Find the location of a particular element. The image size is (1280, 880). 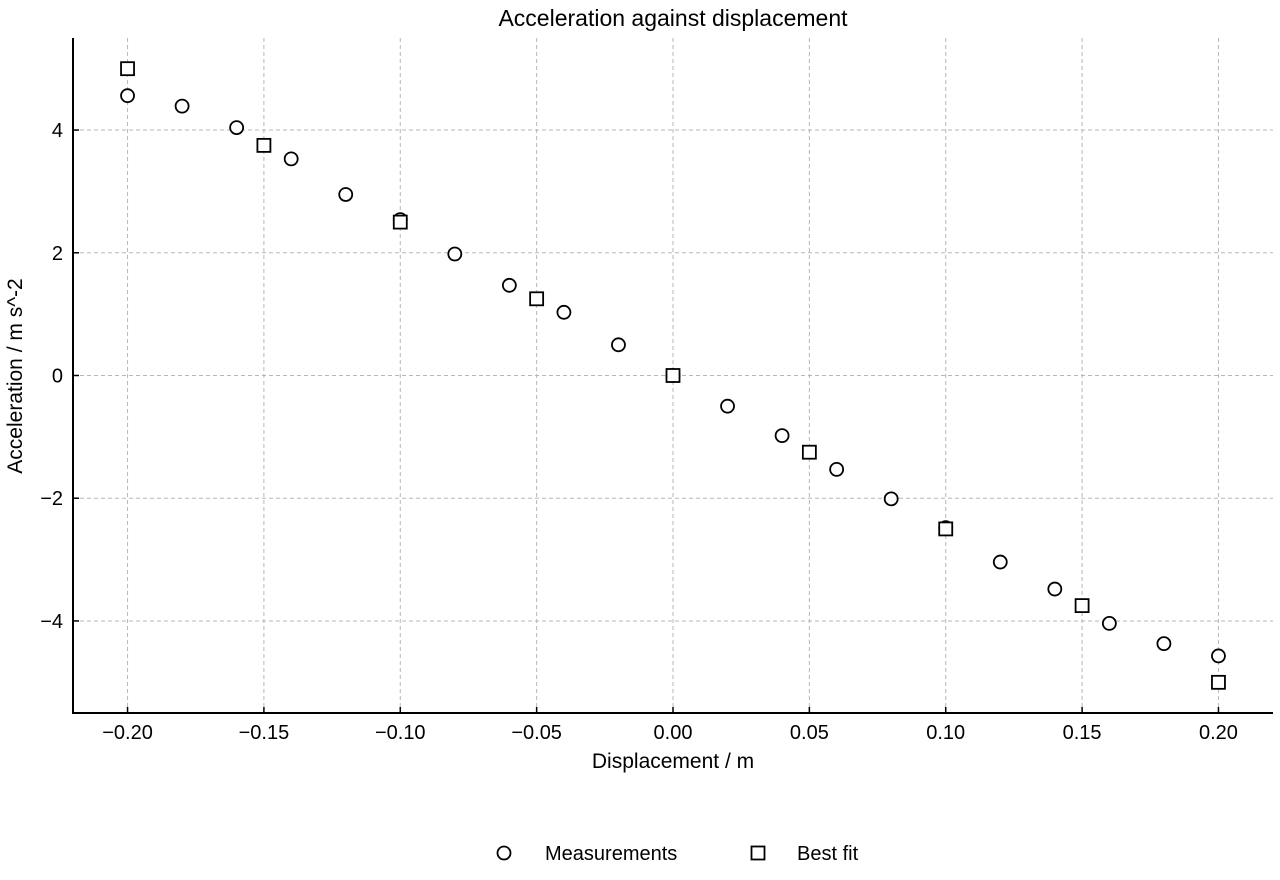

chart-title: Acceleration against displacement is located at coordinates (673, 18).